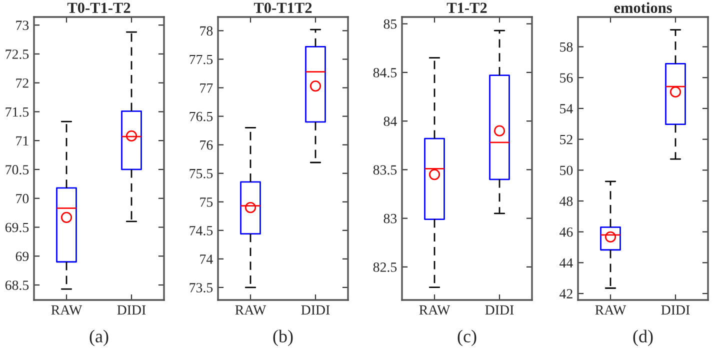  Describe the element at coordinates (566, 232) in the screenshot. I see `y-tick-label: 46` at that location.